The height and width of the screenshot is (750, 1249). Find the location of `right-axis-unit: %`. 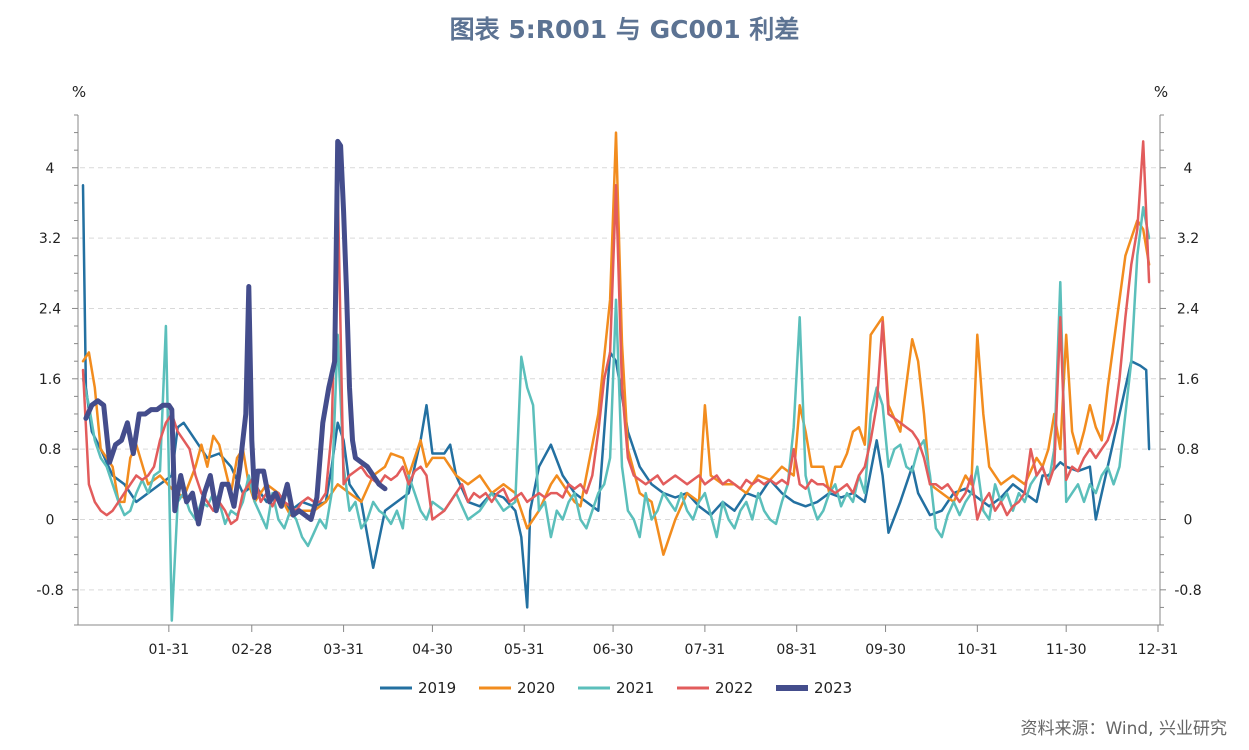

right-axis-unit: % is located at coordinates (1161, 92).